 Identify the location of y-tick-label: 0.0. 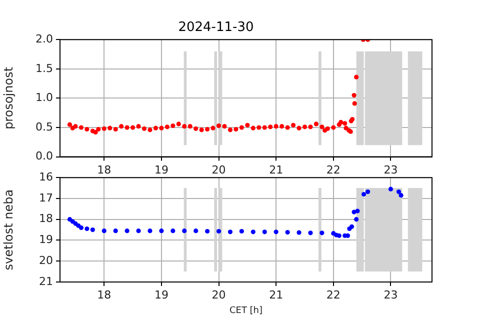
(44, 156).